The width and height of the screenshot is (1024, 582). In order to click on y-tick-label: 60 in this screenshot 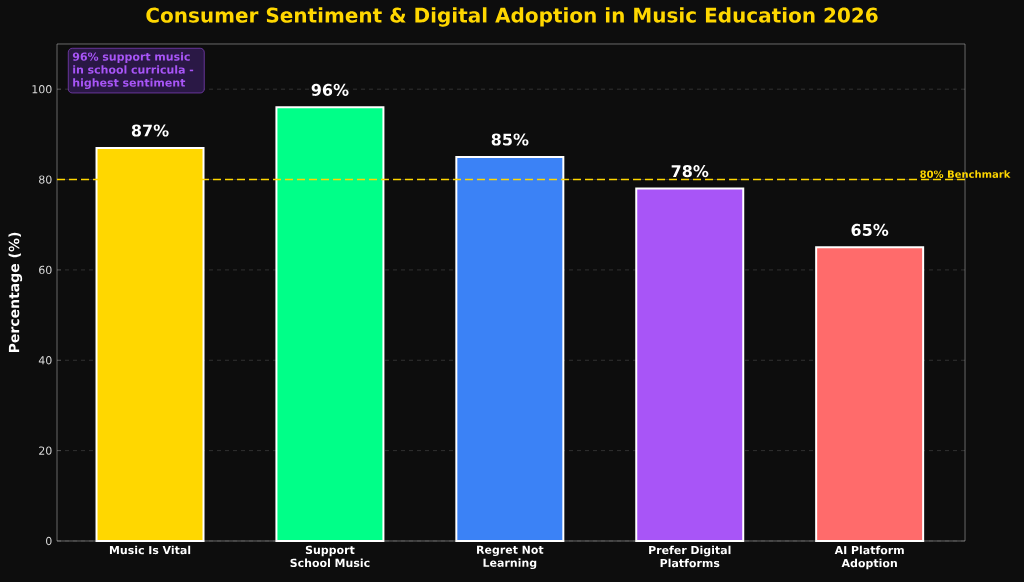, I will do `click(45, 270)`.